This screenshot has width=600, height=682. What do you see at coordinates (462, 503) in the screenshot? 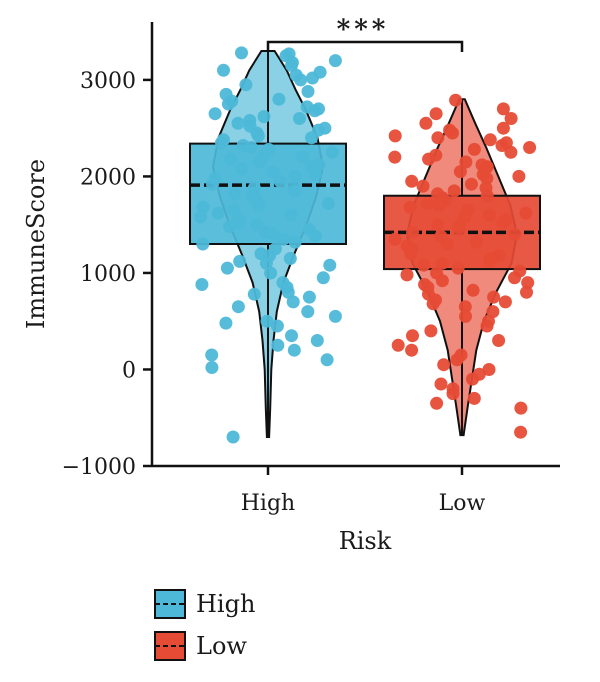
I see `x-tick-label-low: Low` at bounding box center [462, 503].